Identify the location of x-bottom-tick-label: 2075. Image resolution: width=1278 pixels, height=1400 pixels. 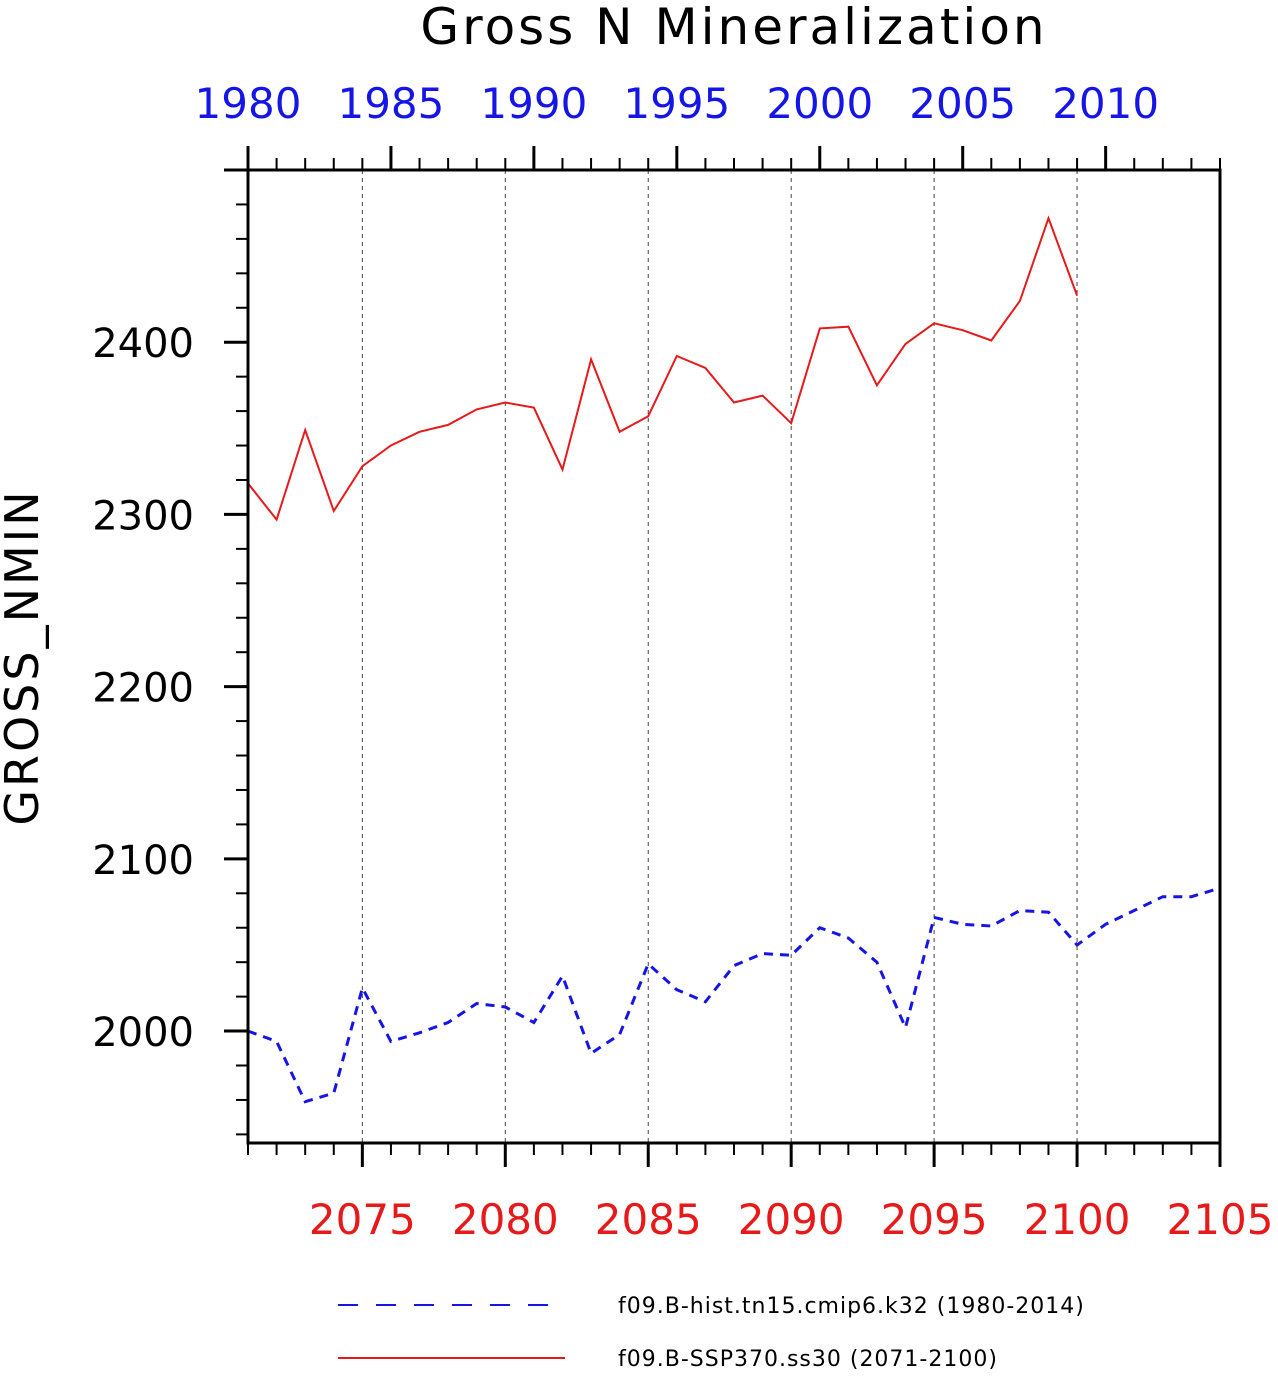
(362, 1219).